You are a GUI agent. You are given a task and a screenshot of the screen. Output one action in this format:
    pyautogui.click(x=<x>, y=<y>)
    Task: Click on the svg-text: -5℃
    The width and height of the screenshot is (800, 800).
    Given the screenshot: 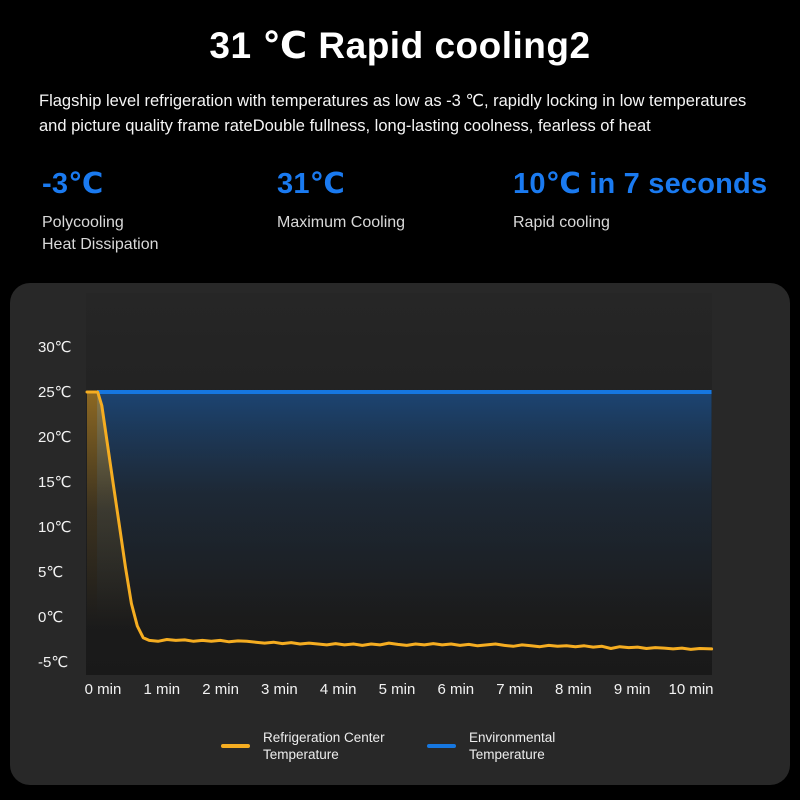 What is the action you would take?
    pyautogui.click(x=53, y=662)
    